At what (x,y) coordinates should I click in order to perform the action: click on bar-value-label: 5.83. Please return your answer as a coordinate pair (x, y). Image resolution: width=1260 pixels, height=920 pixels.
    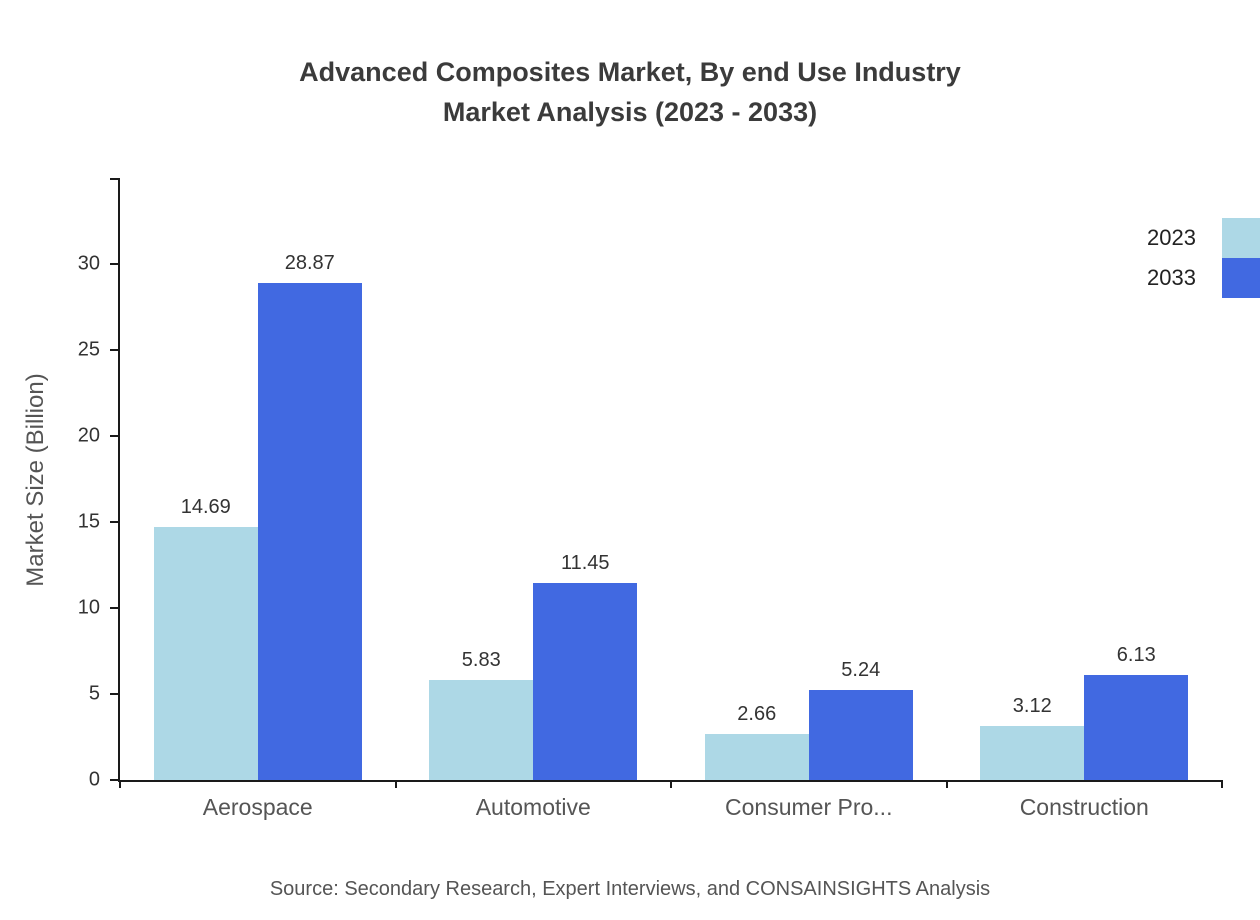
    Looking at the image, I should click on (481, 659).